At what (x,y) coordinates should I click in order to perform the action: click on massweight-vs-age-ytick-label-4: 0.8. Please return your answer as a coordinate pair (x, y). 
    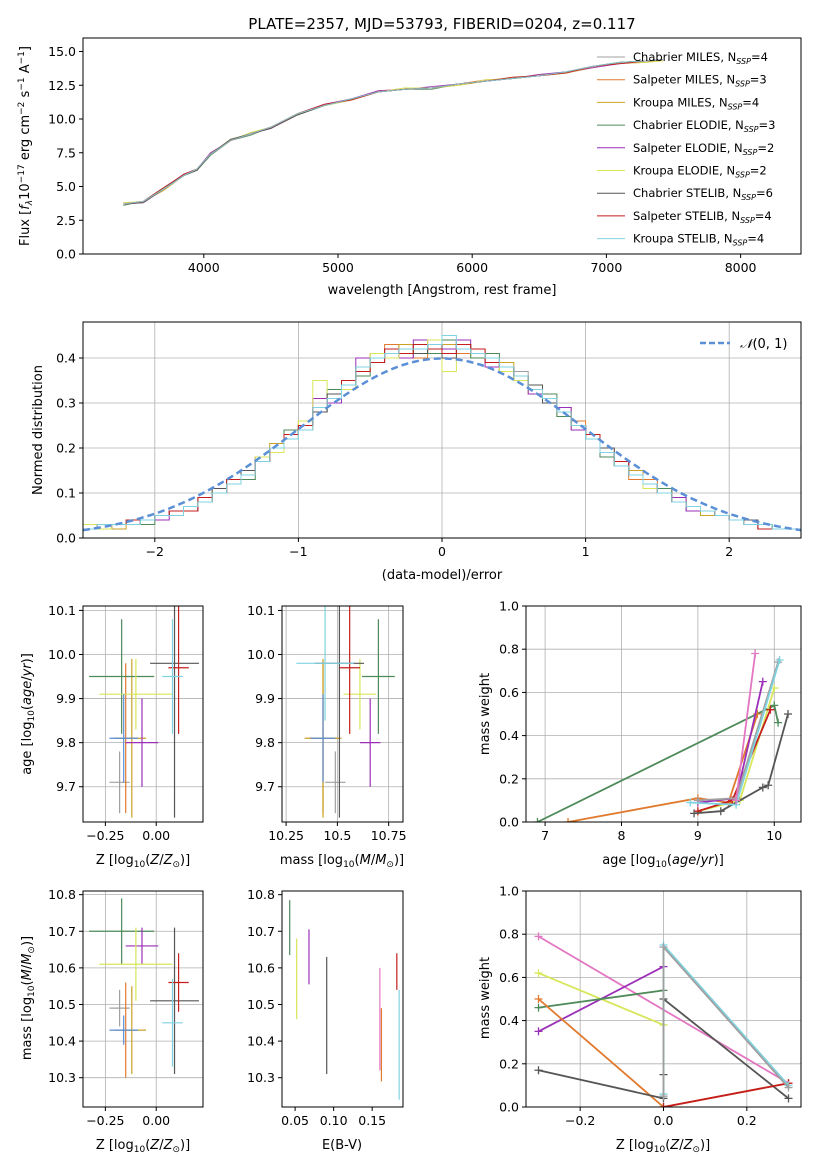
    Looking at the image, I should click on (509, 649).